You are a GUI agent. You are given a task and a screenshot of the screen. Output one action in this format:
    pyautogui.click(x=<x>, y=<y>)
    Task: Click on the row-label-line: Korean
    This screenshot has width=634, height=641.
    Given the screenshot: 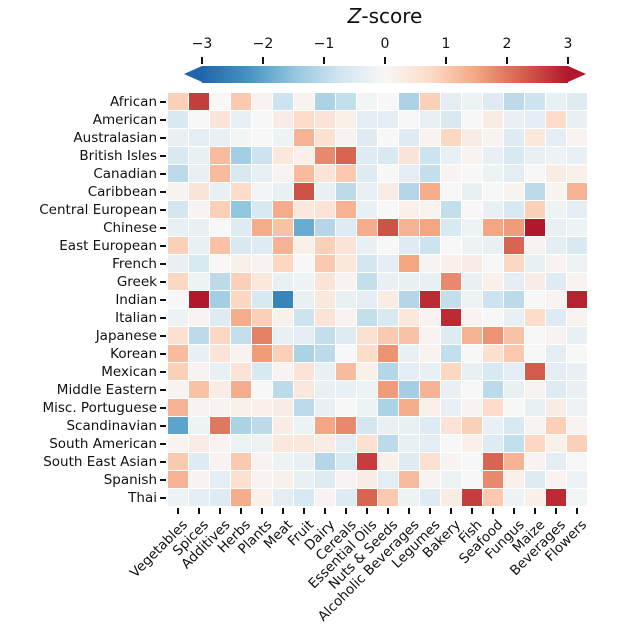 What is the action you would take?
    pyautogui.click(x=84, y=354)
    